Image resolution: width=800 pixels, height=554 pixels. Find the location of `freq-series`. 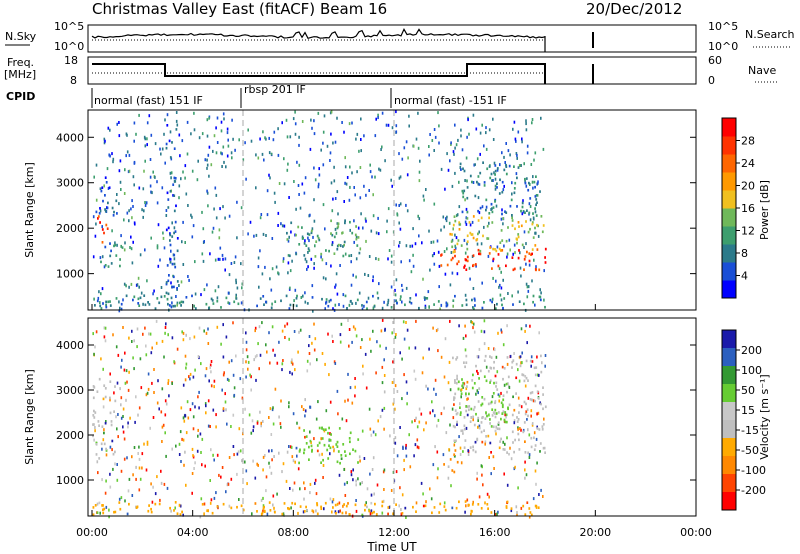

freq-series is located at coordinates (319, 73).